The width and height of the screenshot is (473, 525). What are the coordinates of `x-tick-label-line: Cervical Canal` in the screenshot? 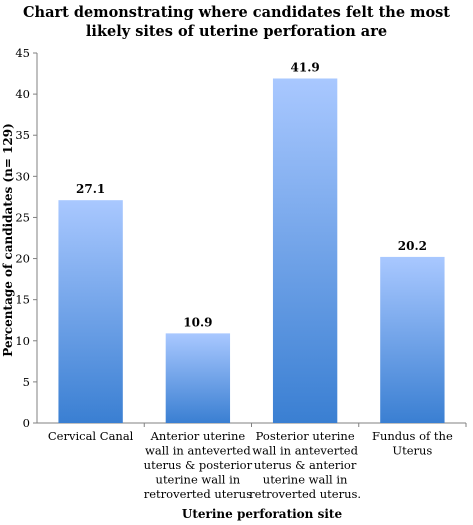 It's located at (91, 436).